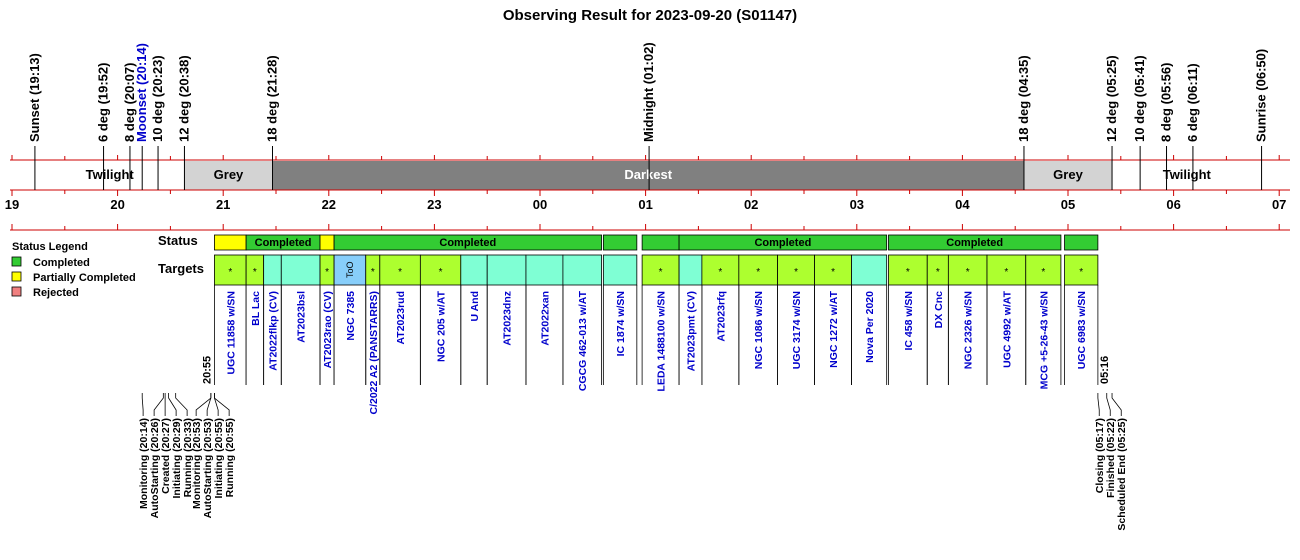 The height and width of the screenshot is (560, 1300). I want to click on target-name: AT2022flkp (CV), so click(273, 331).